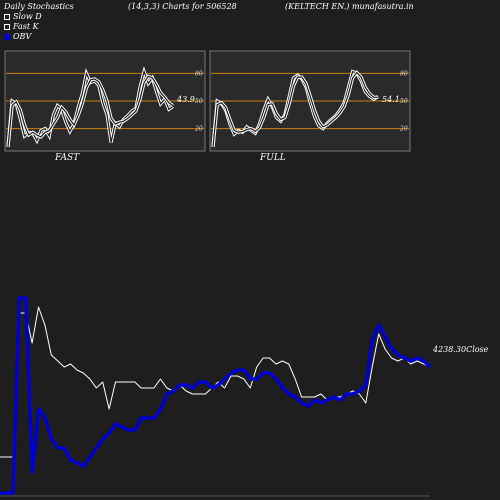 This screenshot has height=500, width=500. Describe the element at coordinates (7, 36) in the screenshot. I see `obv-swatch` at that location.